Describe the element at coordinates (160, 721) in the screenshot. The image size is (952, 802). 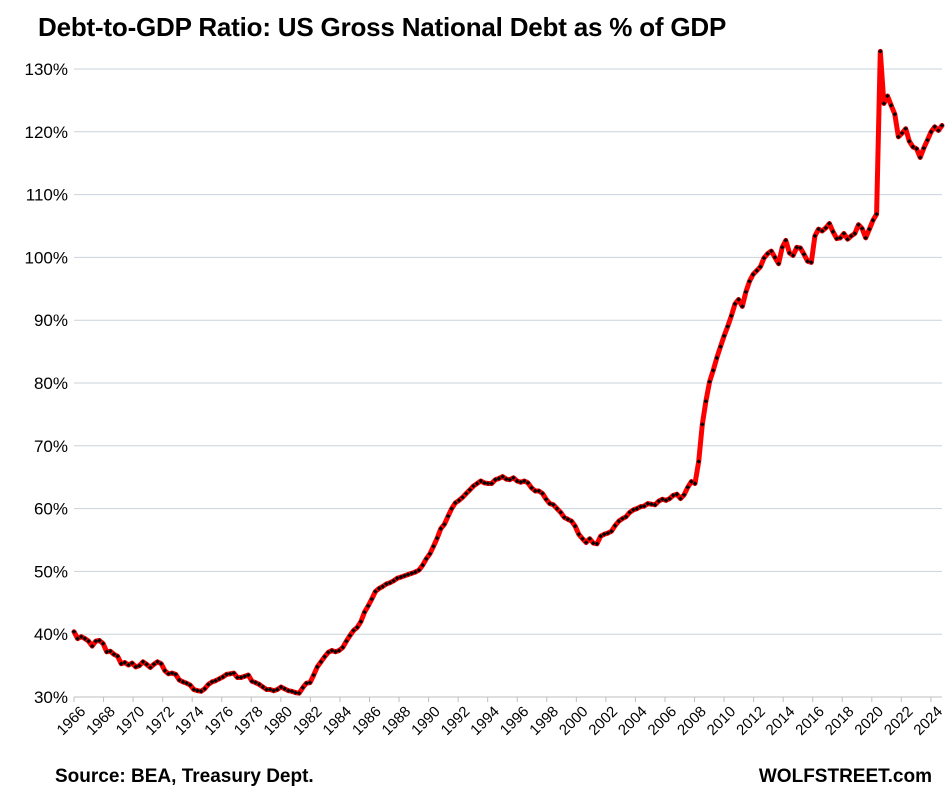
I see `x-tick-label: 1972` at that location.